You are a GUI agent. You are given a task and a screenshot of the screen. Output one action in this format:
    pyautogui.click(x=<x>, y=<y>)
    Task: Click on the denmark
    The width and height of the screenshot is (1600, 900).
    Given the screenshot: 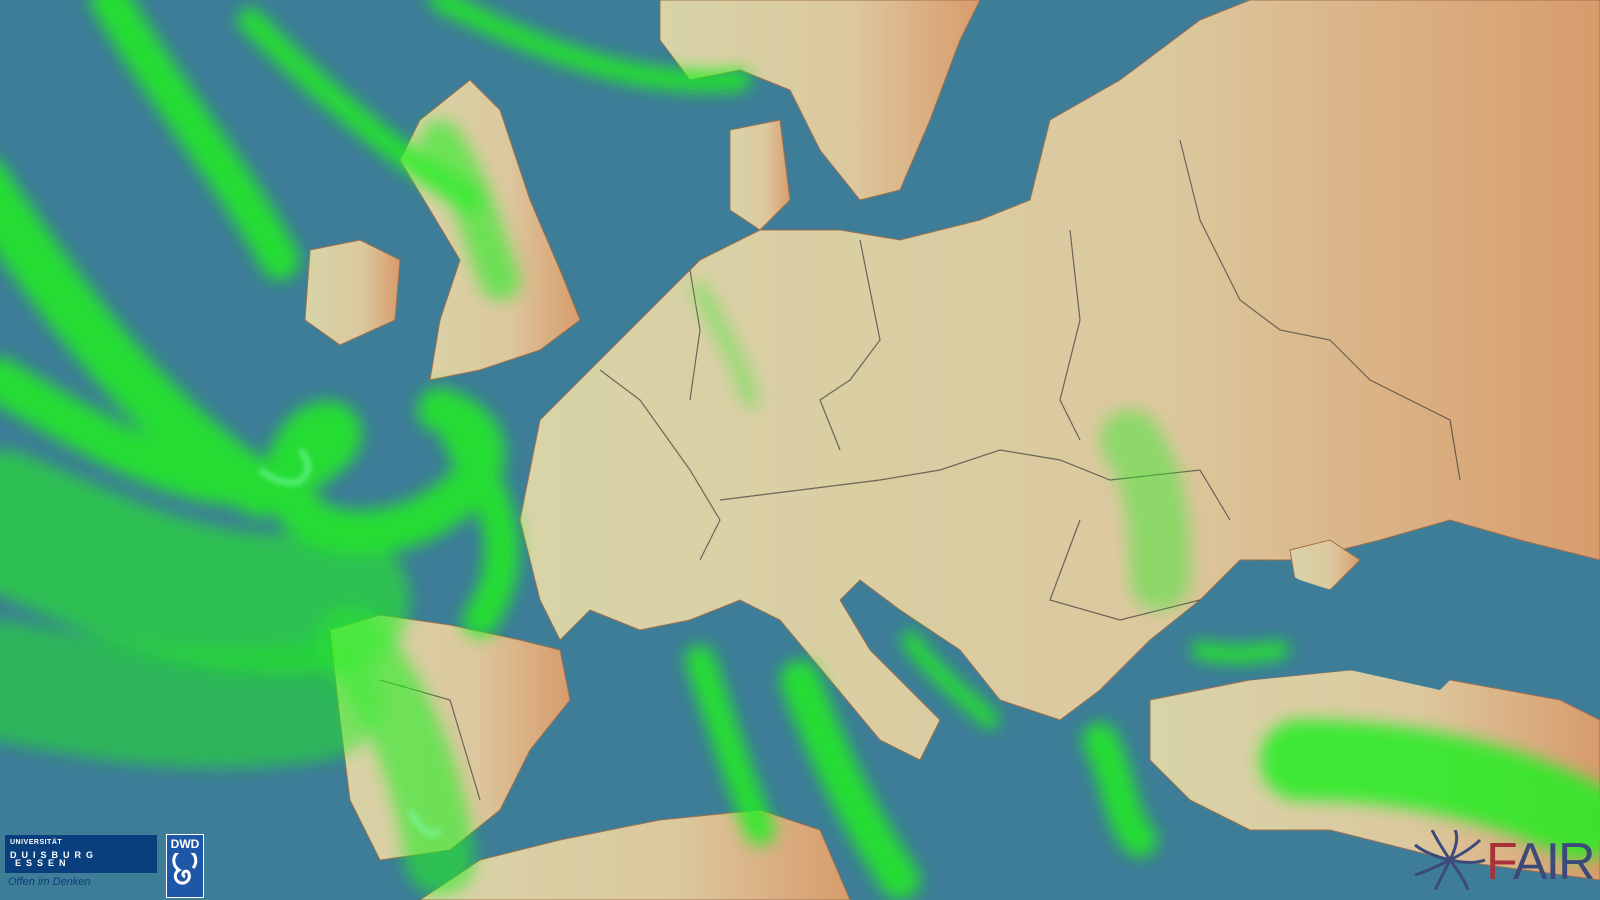 What is the action you would take?
    pyautogui.click(x=760, y=175)
    